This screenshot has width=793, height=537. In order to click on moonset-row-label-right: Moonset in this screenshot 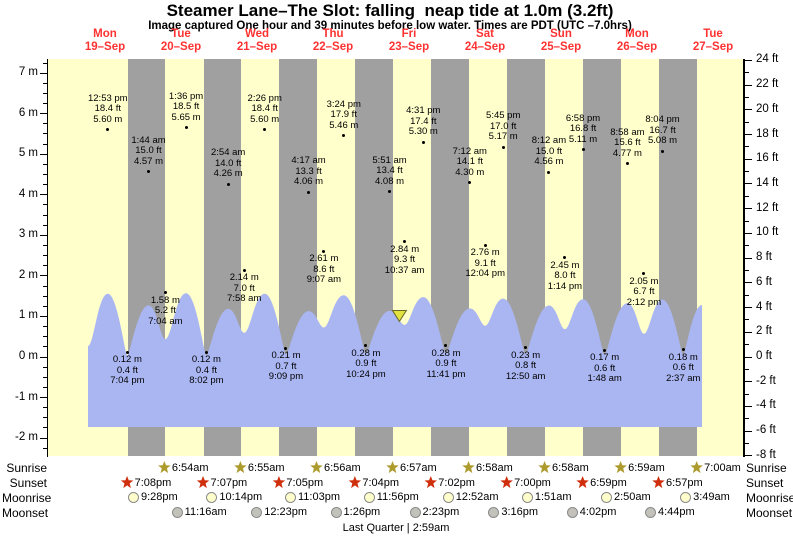, I will do `click(769, 513)`.